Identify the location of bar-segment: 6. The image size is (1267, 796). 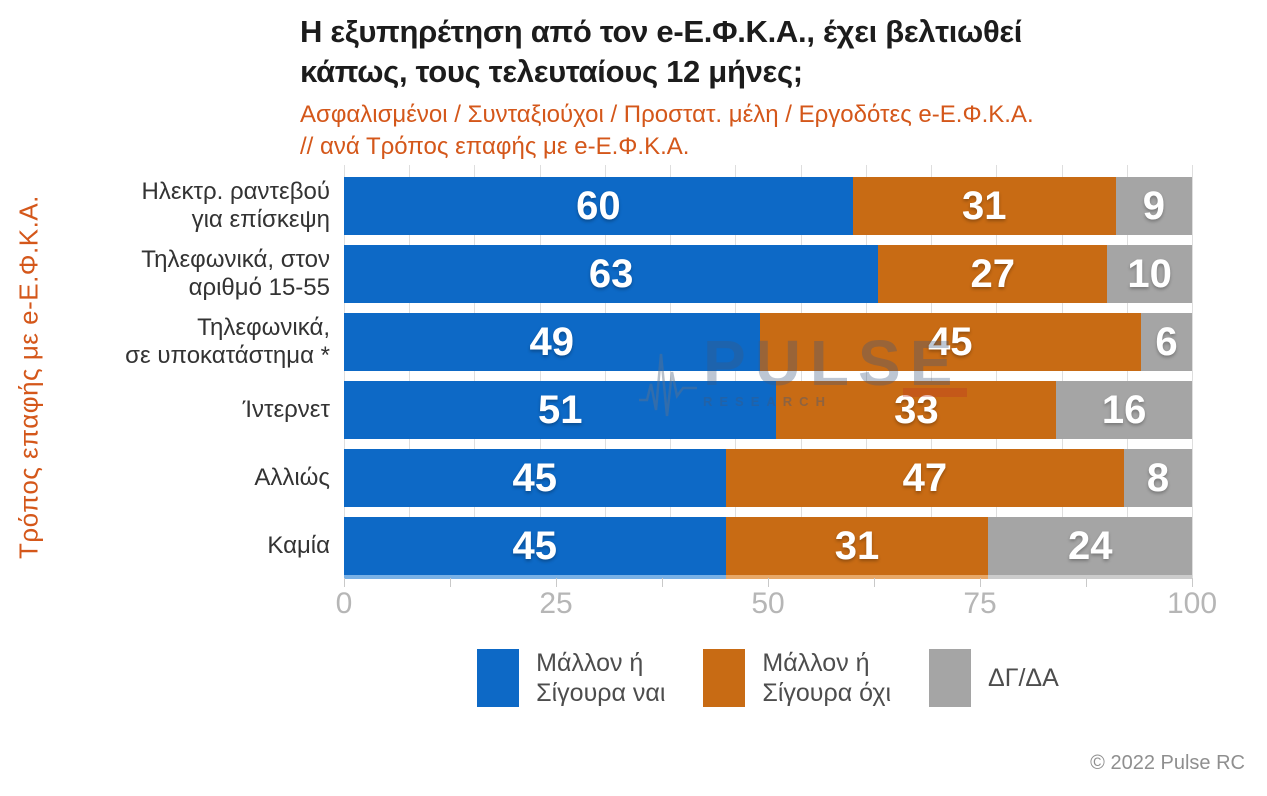
(1166, 342).